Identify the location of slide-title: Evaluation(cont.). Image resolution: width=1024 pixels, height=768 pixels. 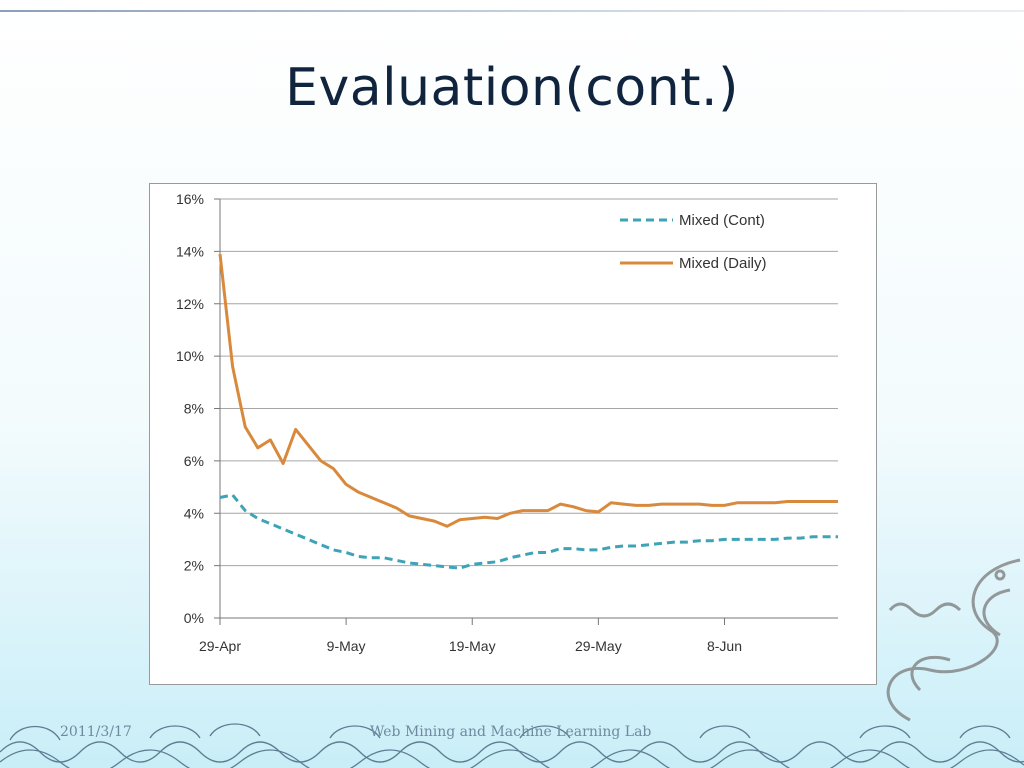
(512, 88).